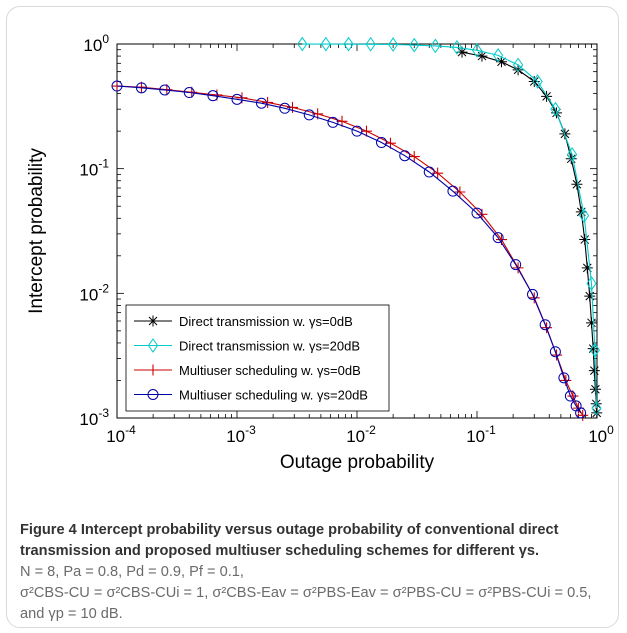 This screenshot has width=627, height=633. I want to click on legend-label: Direct transmission w. γs=0dB, so click(266, 321).